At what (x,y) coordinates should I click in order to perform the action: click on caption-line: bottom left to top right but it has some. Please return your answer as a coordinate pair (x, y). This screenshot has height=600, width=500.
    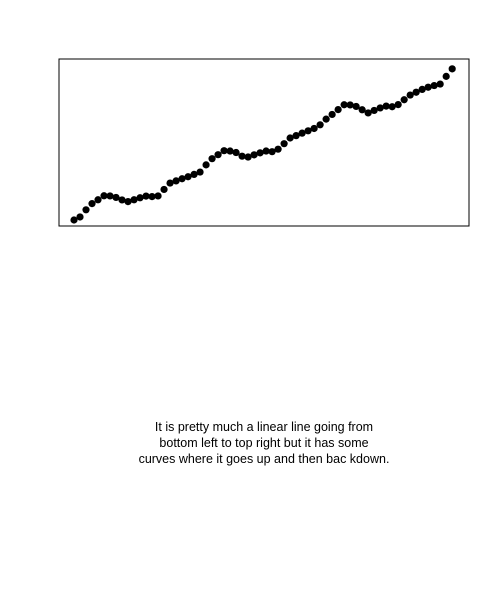
    Looking at the image, I should click on (263, 443).